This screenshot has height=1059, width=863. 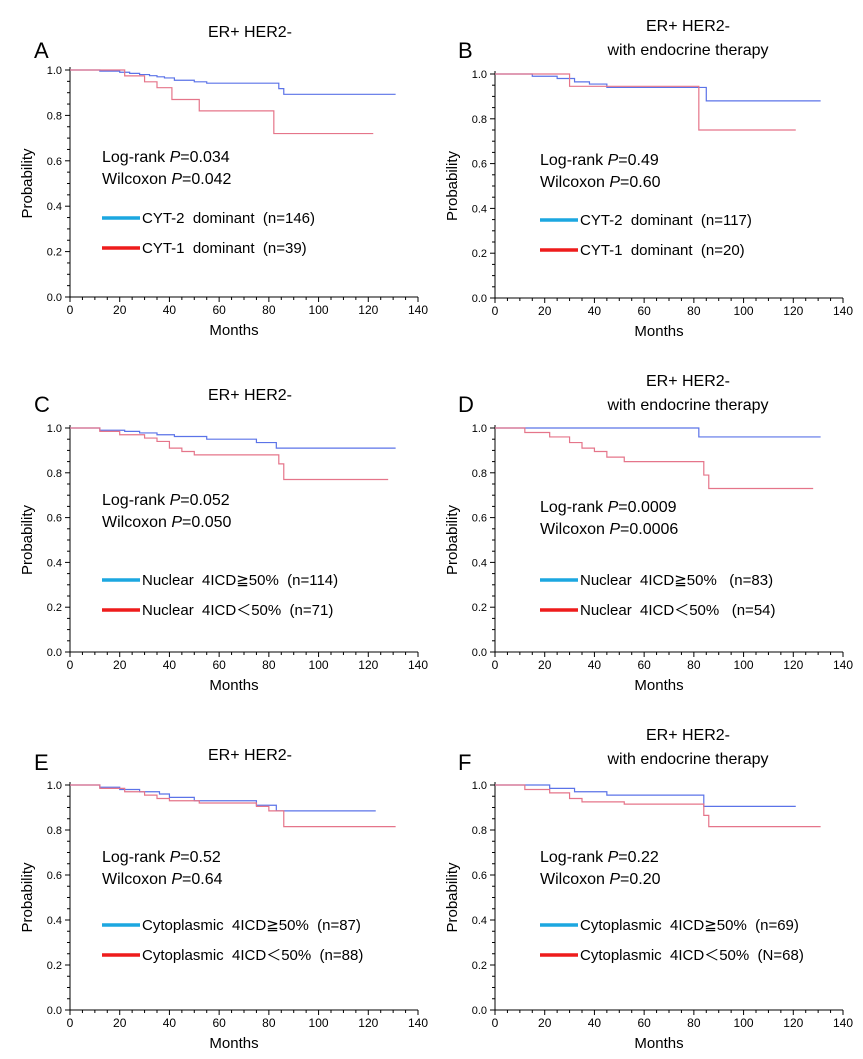 I want to click on legend-label: CYT-2 dominant (n=146), so click(x=228, y=218).